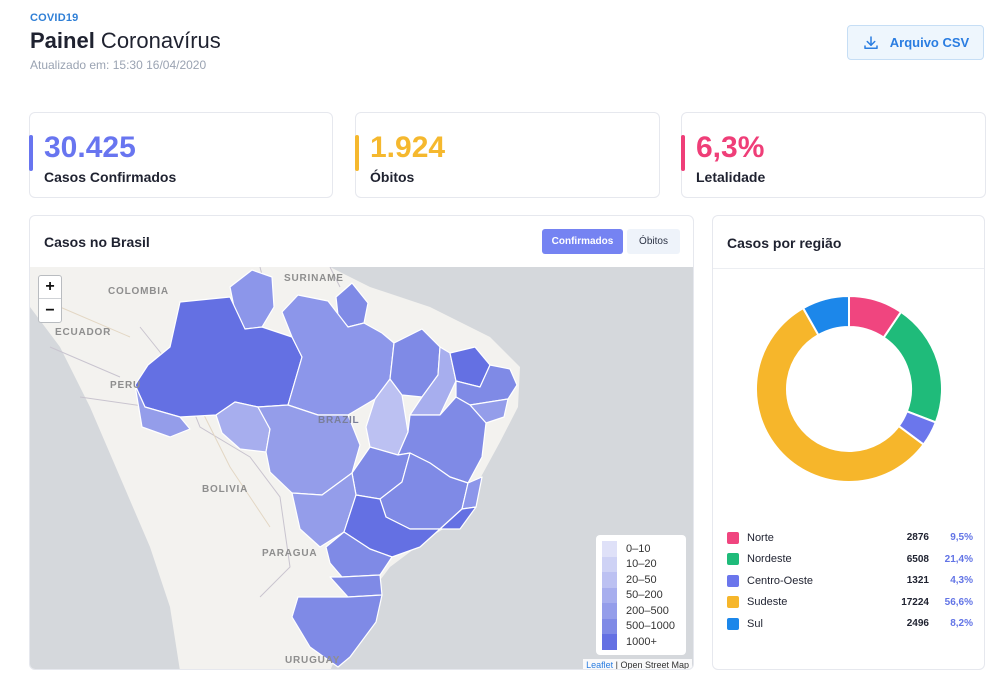  I want to click on download-icon, so click(871, 42).